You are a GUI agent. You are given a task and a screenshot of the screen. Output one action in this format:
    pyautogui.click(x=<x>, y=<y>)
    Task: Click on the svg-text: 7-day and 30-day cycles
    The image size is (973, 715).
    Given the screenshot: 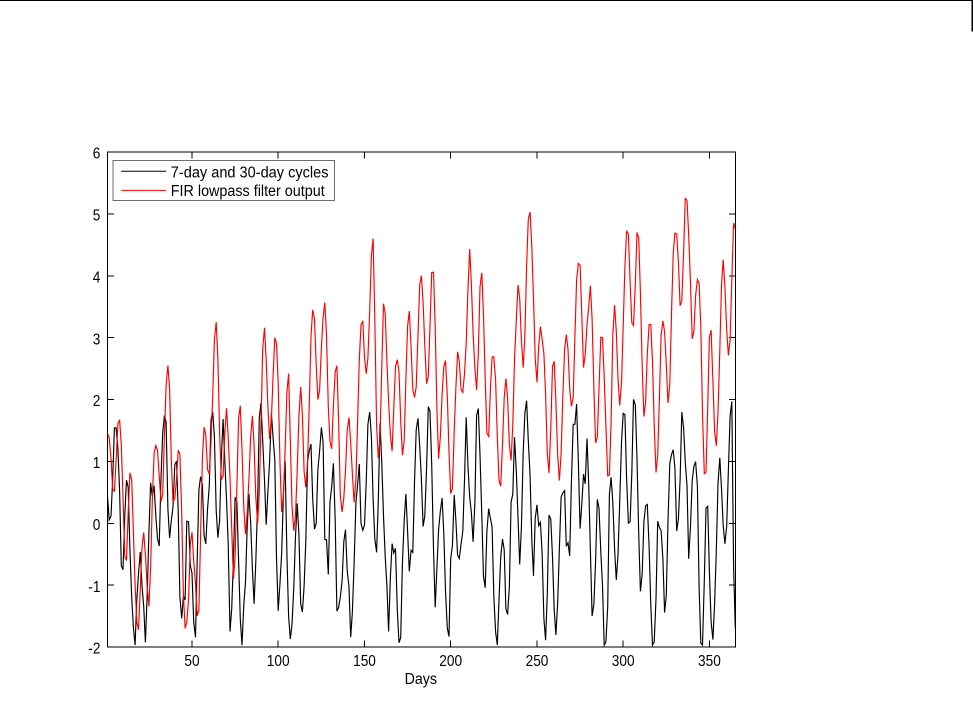 What is the action you would take?
    pyautogui.click(x=250, y=172)
    